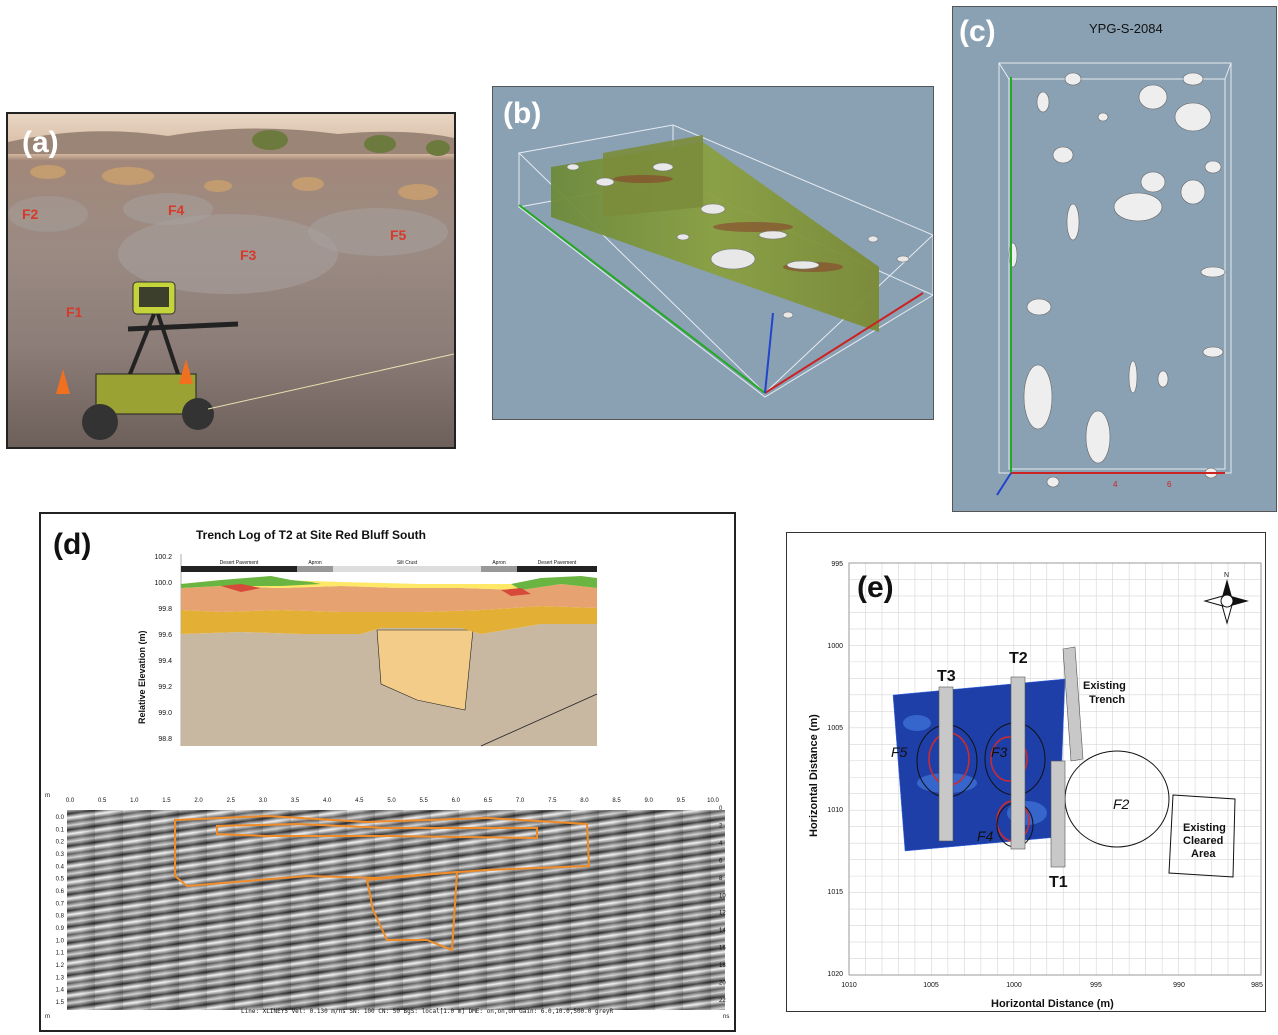 Image resolution: width=1278 pixels, height=1035 pixels. What do you see at coordinates (681, 801) in the screenshot?
I see `gpr-xtick: 9.5` at bounding box center [681, 801].